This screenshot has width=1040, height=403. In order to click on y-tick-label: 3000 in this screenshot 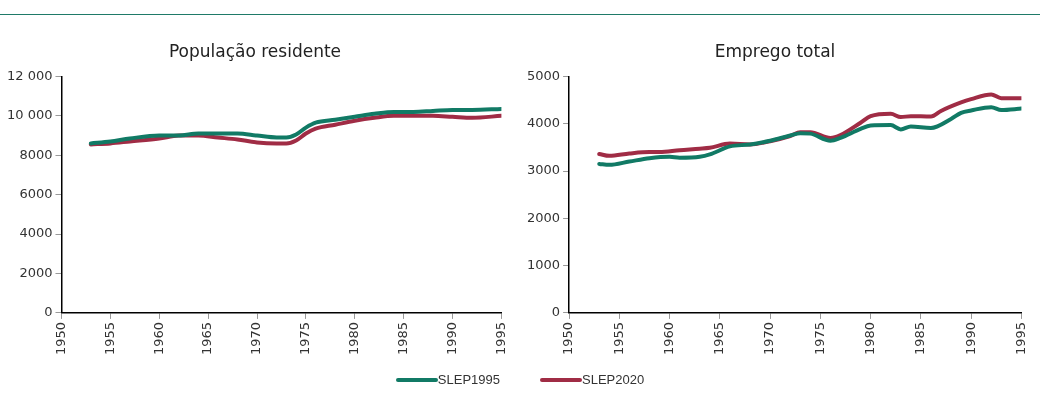, I will do `click(543, 170)`.